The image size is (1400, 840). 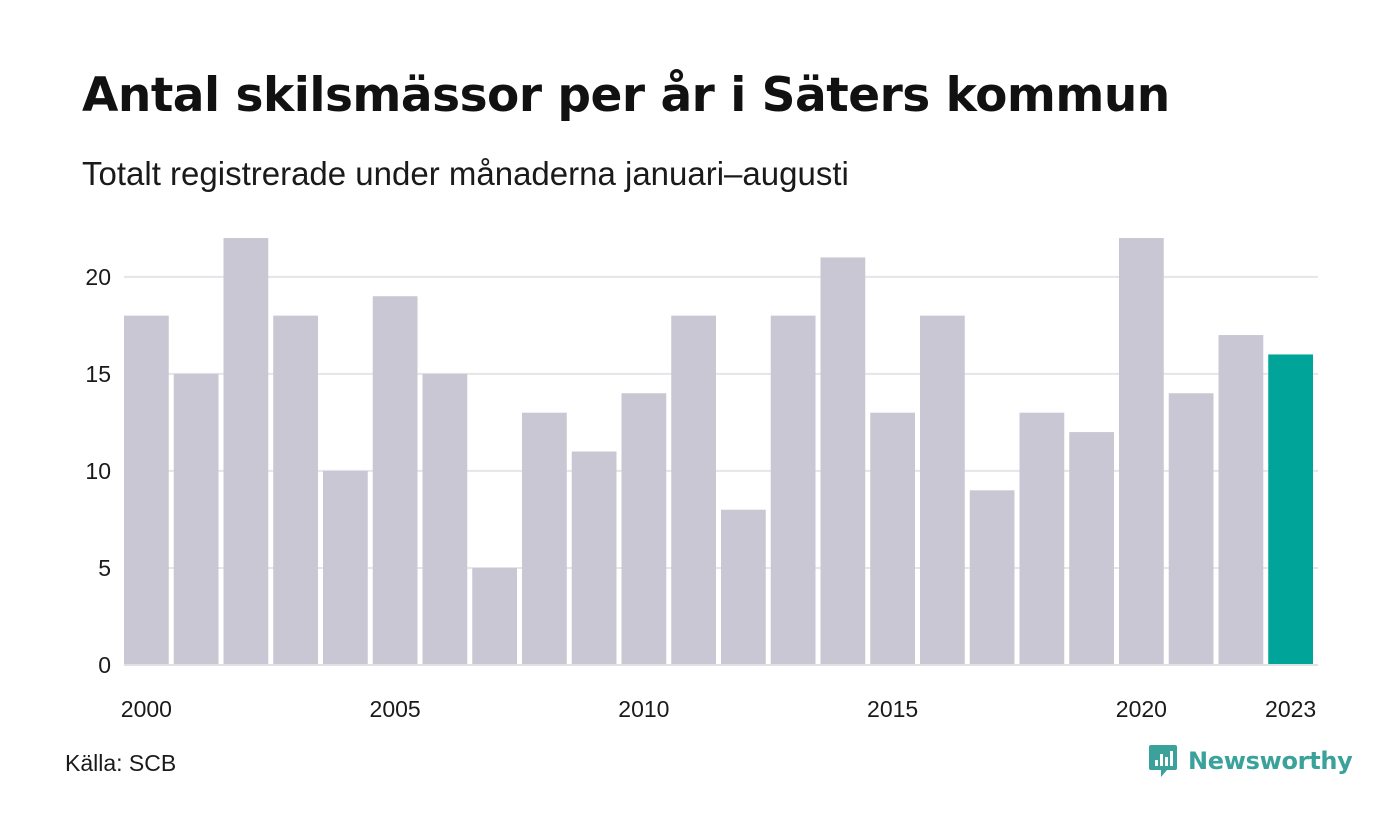 I want to click on bar-2001, so click(x=196, y=519).